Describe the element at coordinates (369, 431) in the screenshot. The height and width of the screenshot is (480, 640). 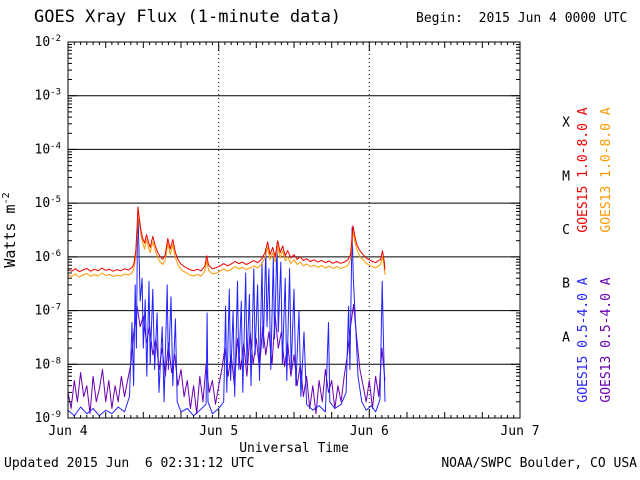
I see `x-tick-label: Jun 6` at that location.